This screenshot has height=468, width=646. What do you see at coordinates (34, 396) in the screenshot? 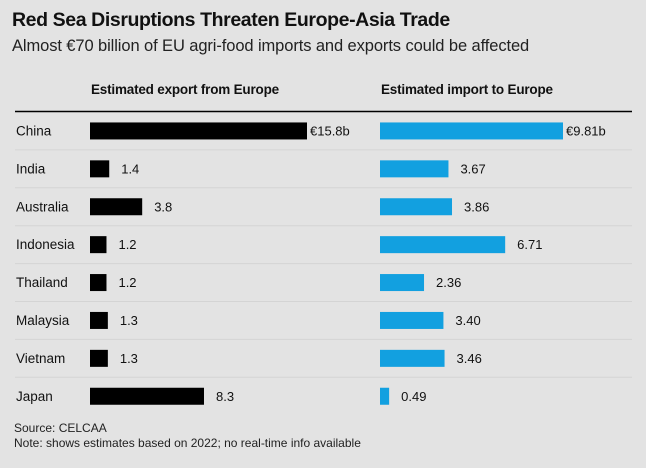
I see `category-label: Japan` at bounding box center [34, 396].